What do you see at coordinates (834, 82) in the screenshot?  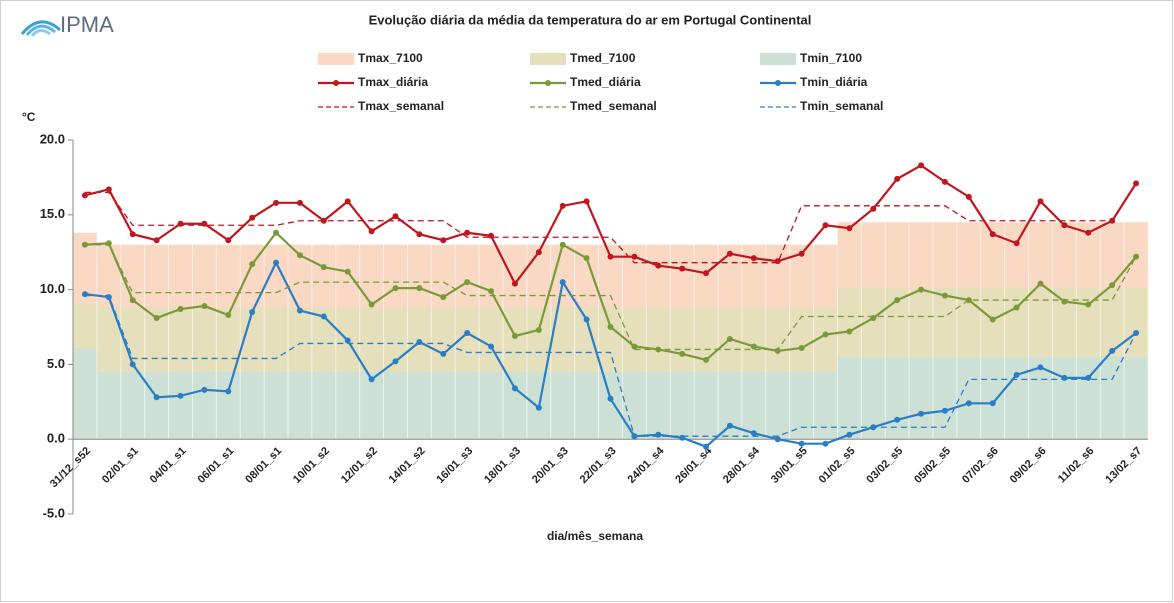 I see `legend-label: Tmin_diária` at bounding box center [834, 82].